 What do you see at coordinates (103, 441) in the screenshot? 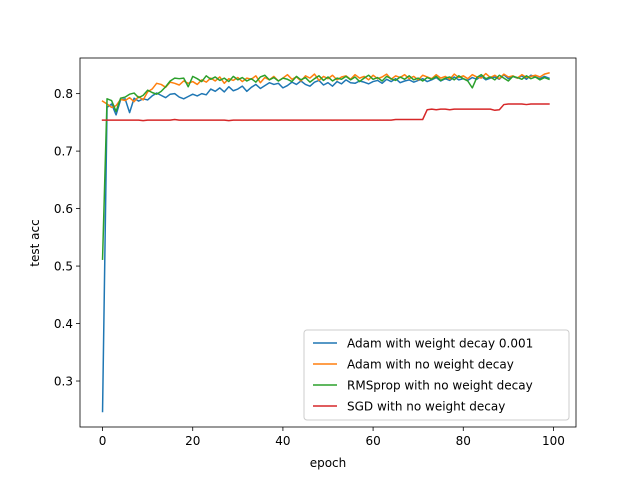
I see `x-tick-label: 0` at bounding box center [103, 441].